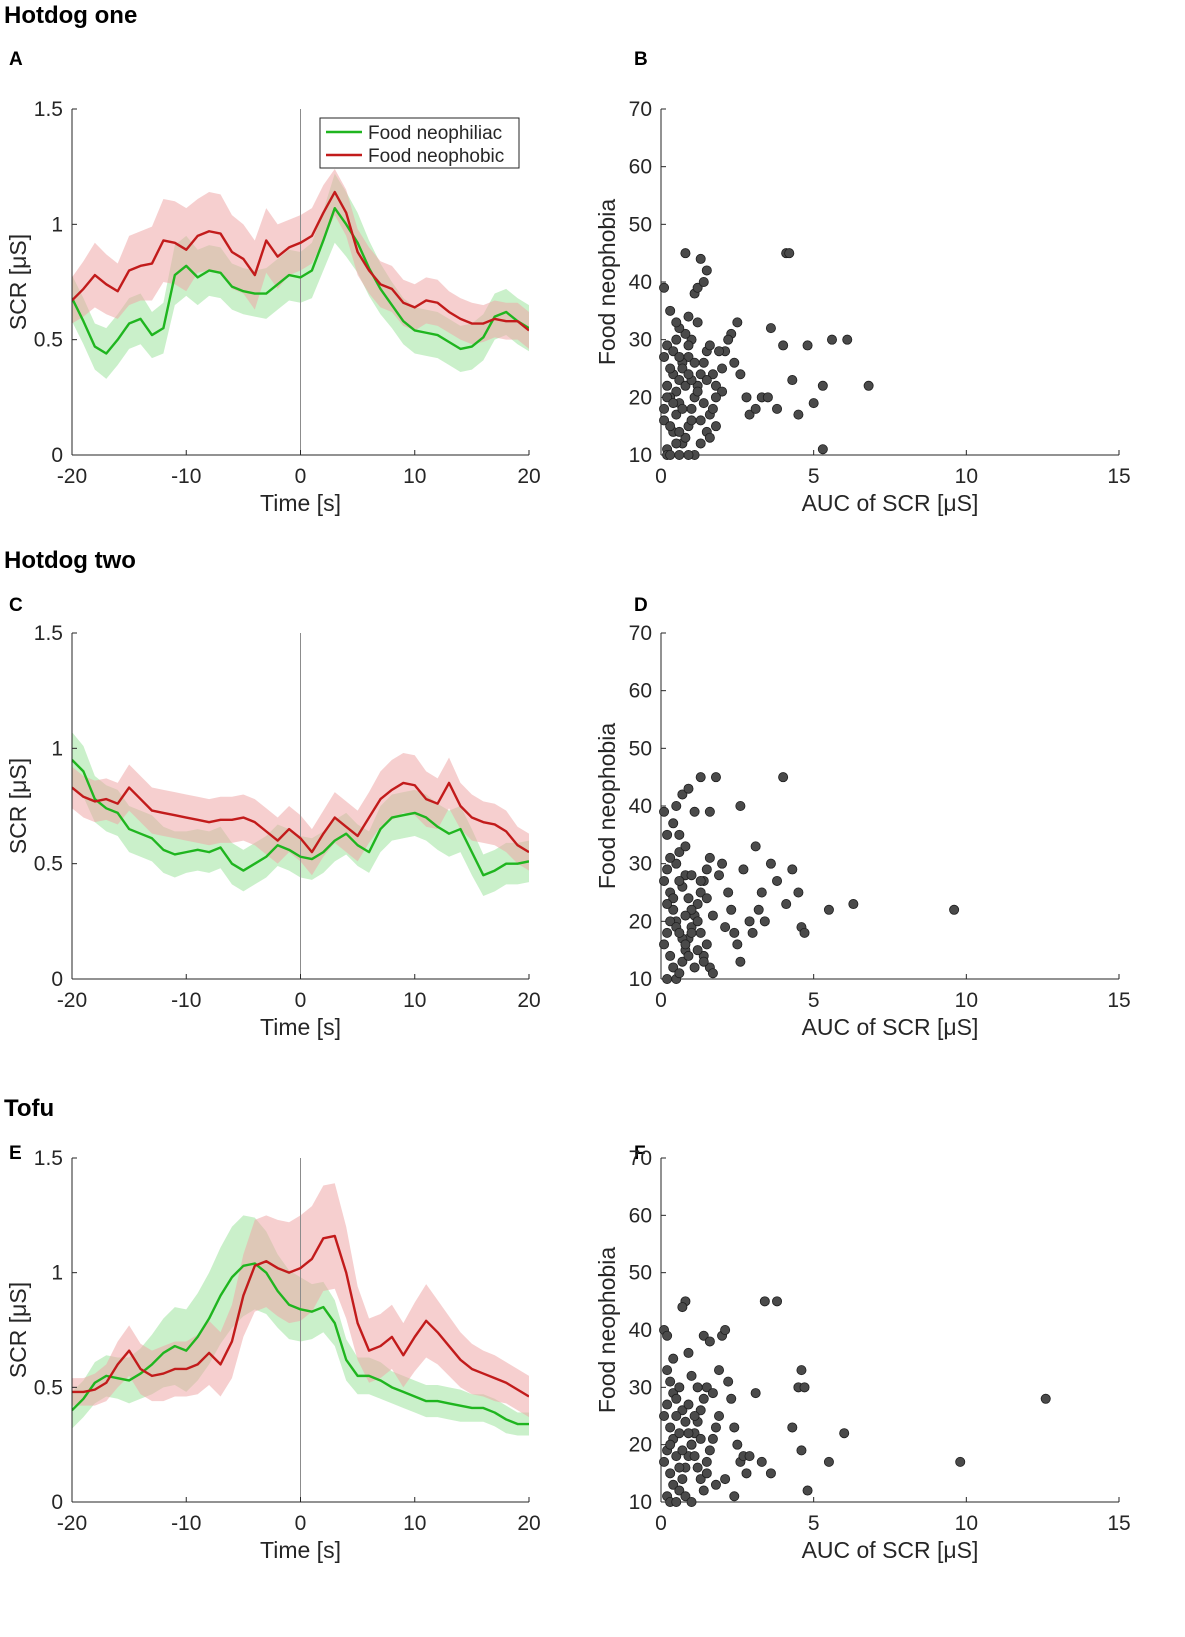  What do you see at coordinates (640, 748) in the screenshot?
I see `y-tick-label: 50` at bounding box center [640, 748].